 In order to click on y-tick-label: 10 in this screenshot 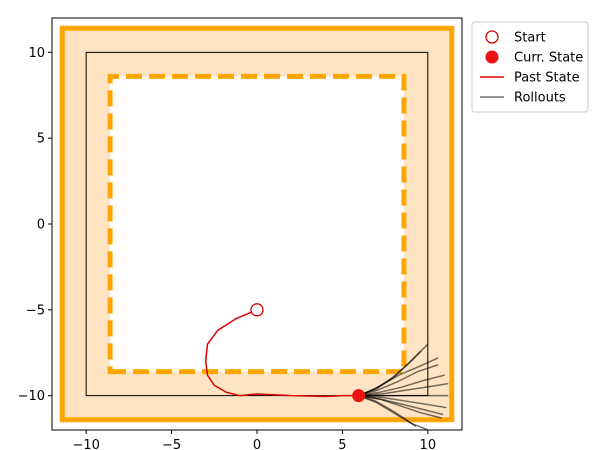, I will do `click(36, 53)`.